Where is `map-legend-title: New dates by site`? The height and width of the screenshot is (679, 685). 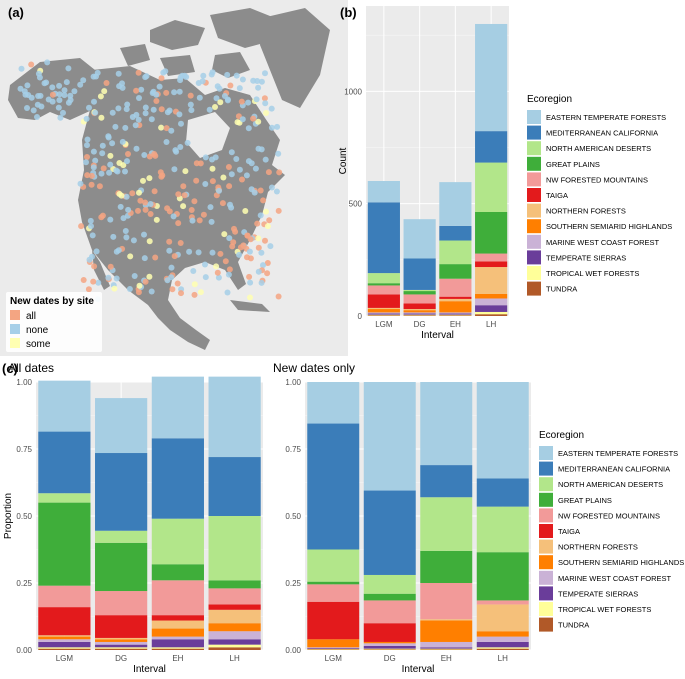
map-legend-title: New dates by site is located at coordinates (52, 301).